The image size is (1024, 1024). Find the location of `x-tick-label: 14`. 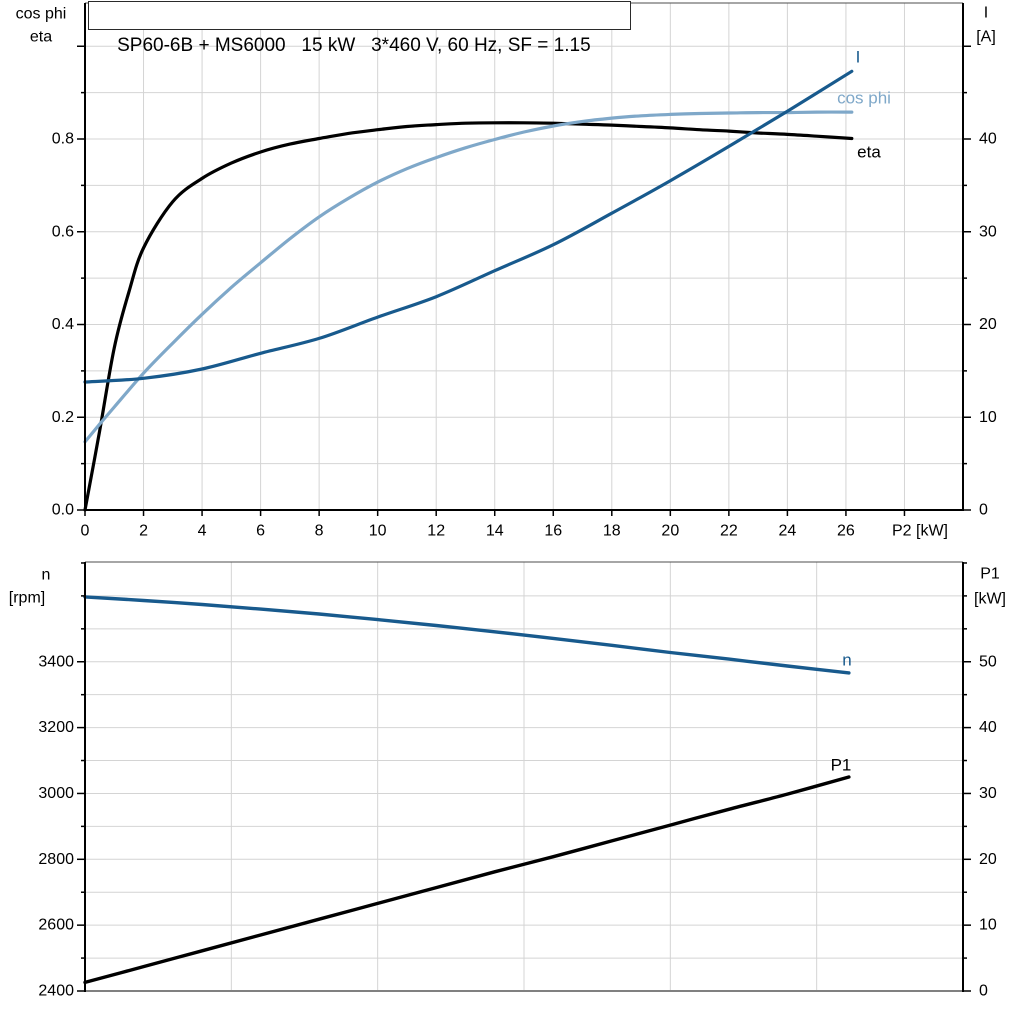

x-tick-label: 14 is located at coordinates (495, 531).